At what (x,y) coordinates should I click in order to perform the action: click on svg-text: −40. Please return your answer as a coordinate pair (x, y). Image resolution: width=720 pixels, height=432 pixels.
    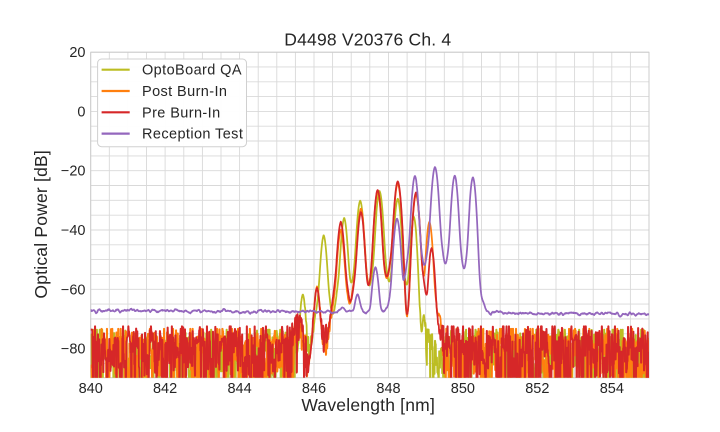
    Looking at the image, I should click on (73, 231).